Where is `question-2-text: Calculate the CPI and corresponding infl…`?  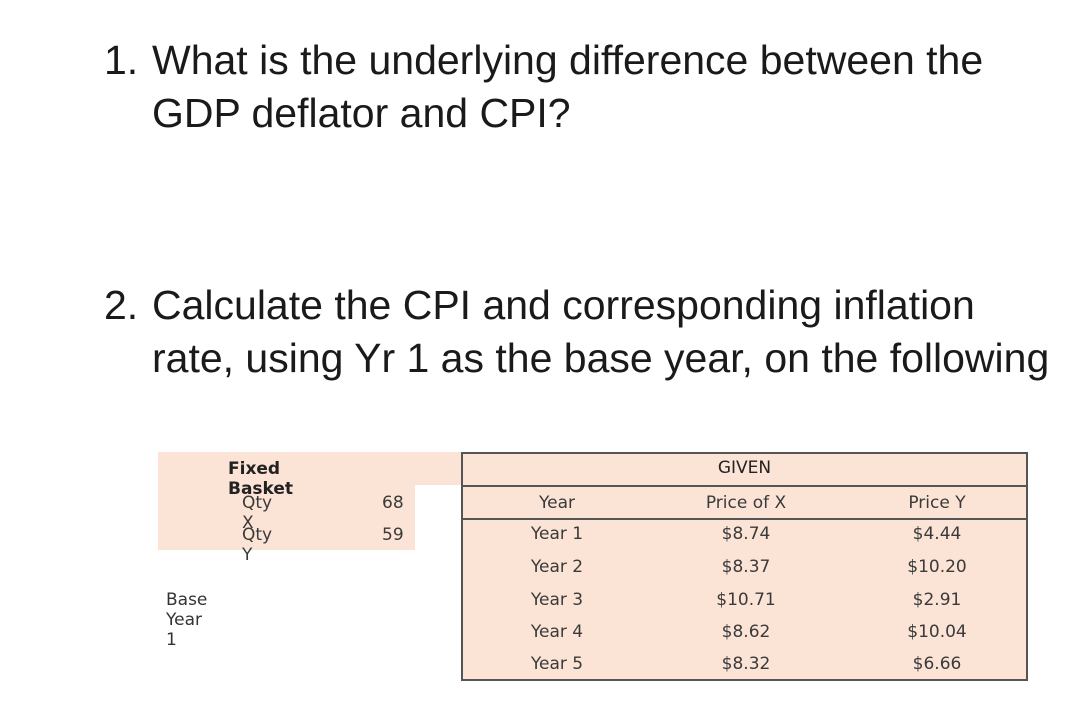 question-2-text: Calculate the CPI and corresponding infl… is located at coordinates (601, 331).